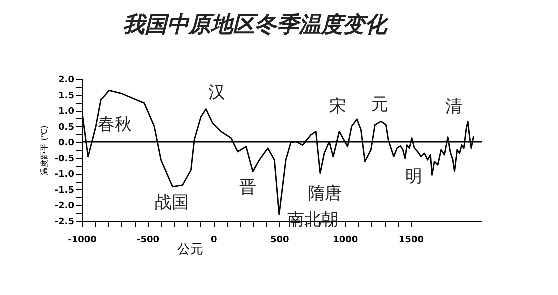  I want to click on y-tick-label: -2.5, so click(64, 223).